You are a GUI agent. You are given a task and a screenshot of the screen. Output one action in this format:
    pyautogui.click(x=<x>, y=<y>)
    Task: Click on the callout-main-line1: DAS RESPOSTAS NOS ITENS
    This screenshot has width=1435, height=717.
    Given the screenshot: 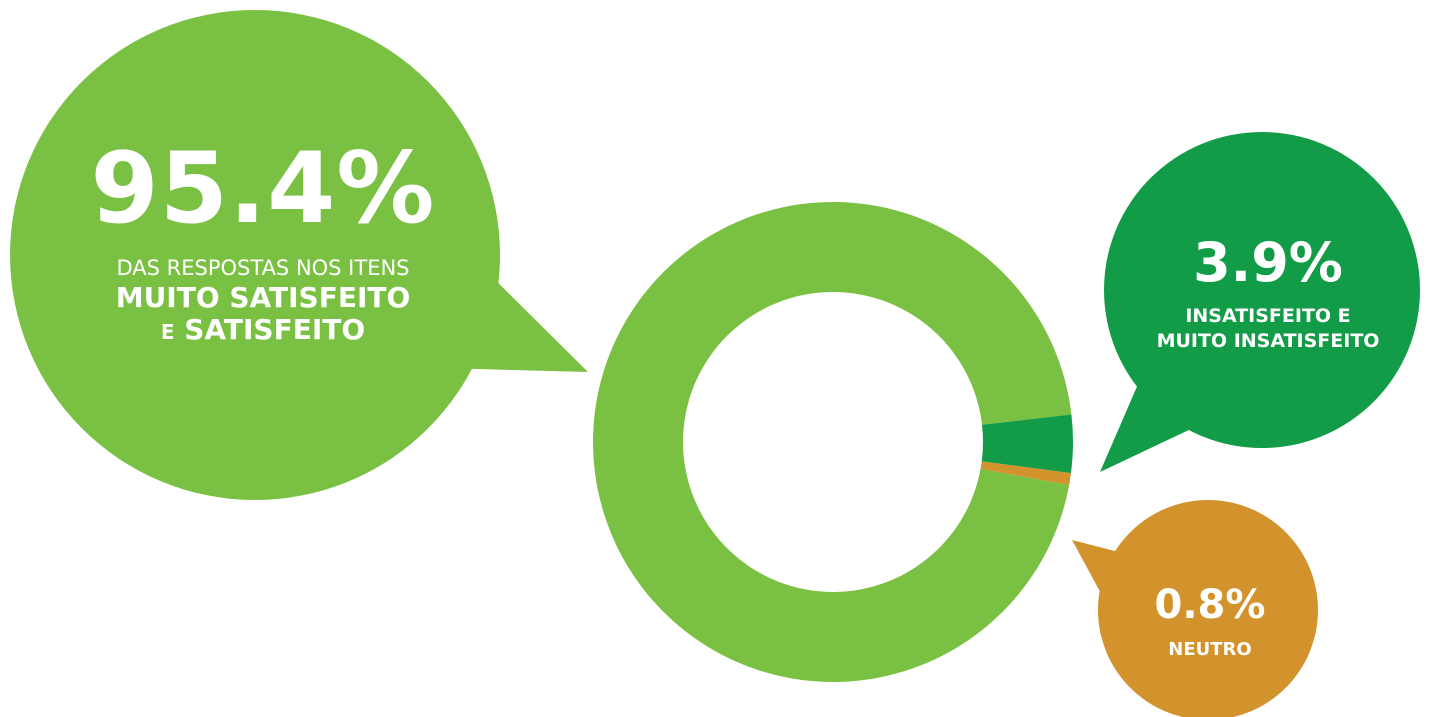 What is the action you would take?
    pyautogui.click(x=263, y=268)
    